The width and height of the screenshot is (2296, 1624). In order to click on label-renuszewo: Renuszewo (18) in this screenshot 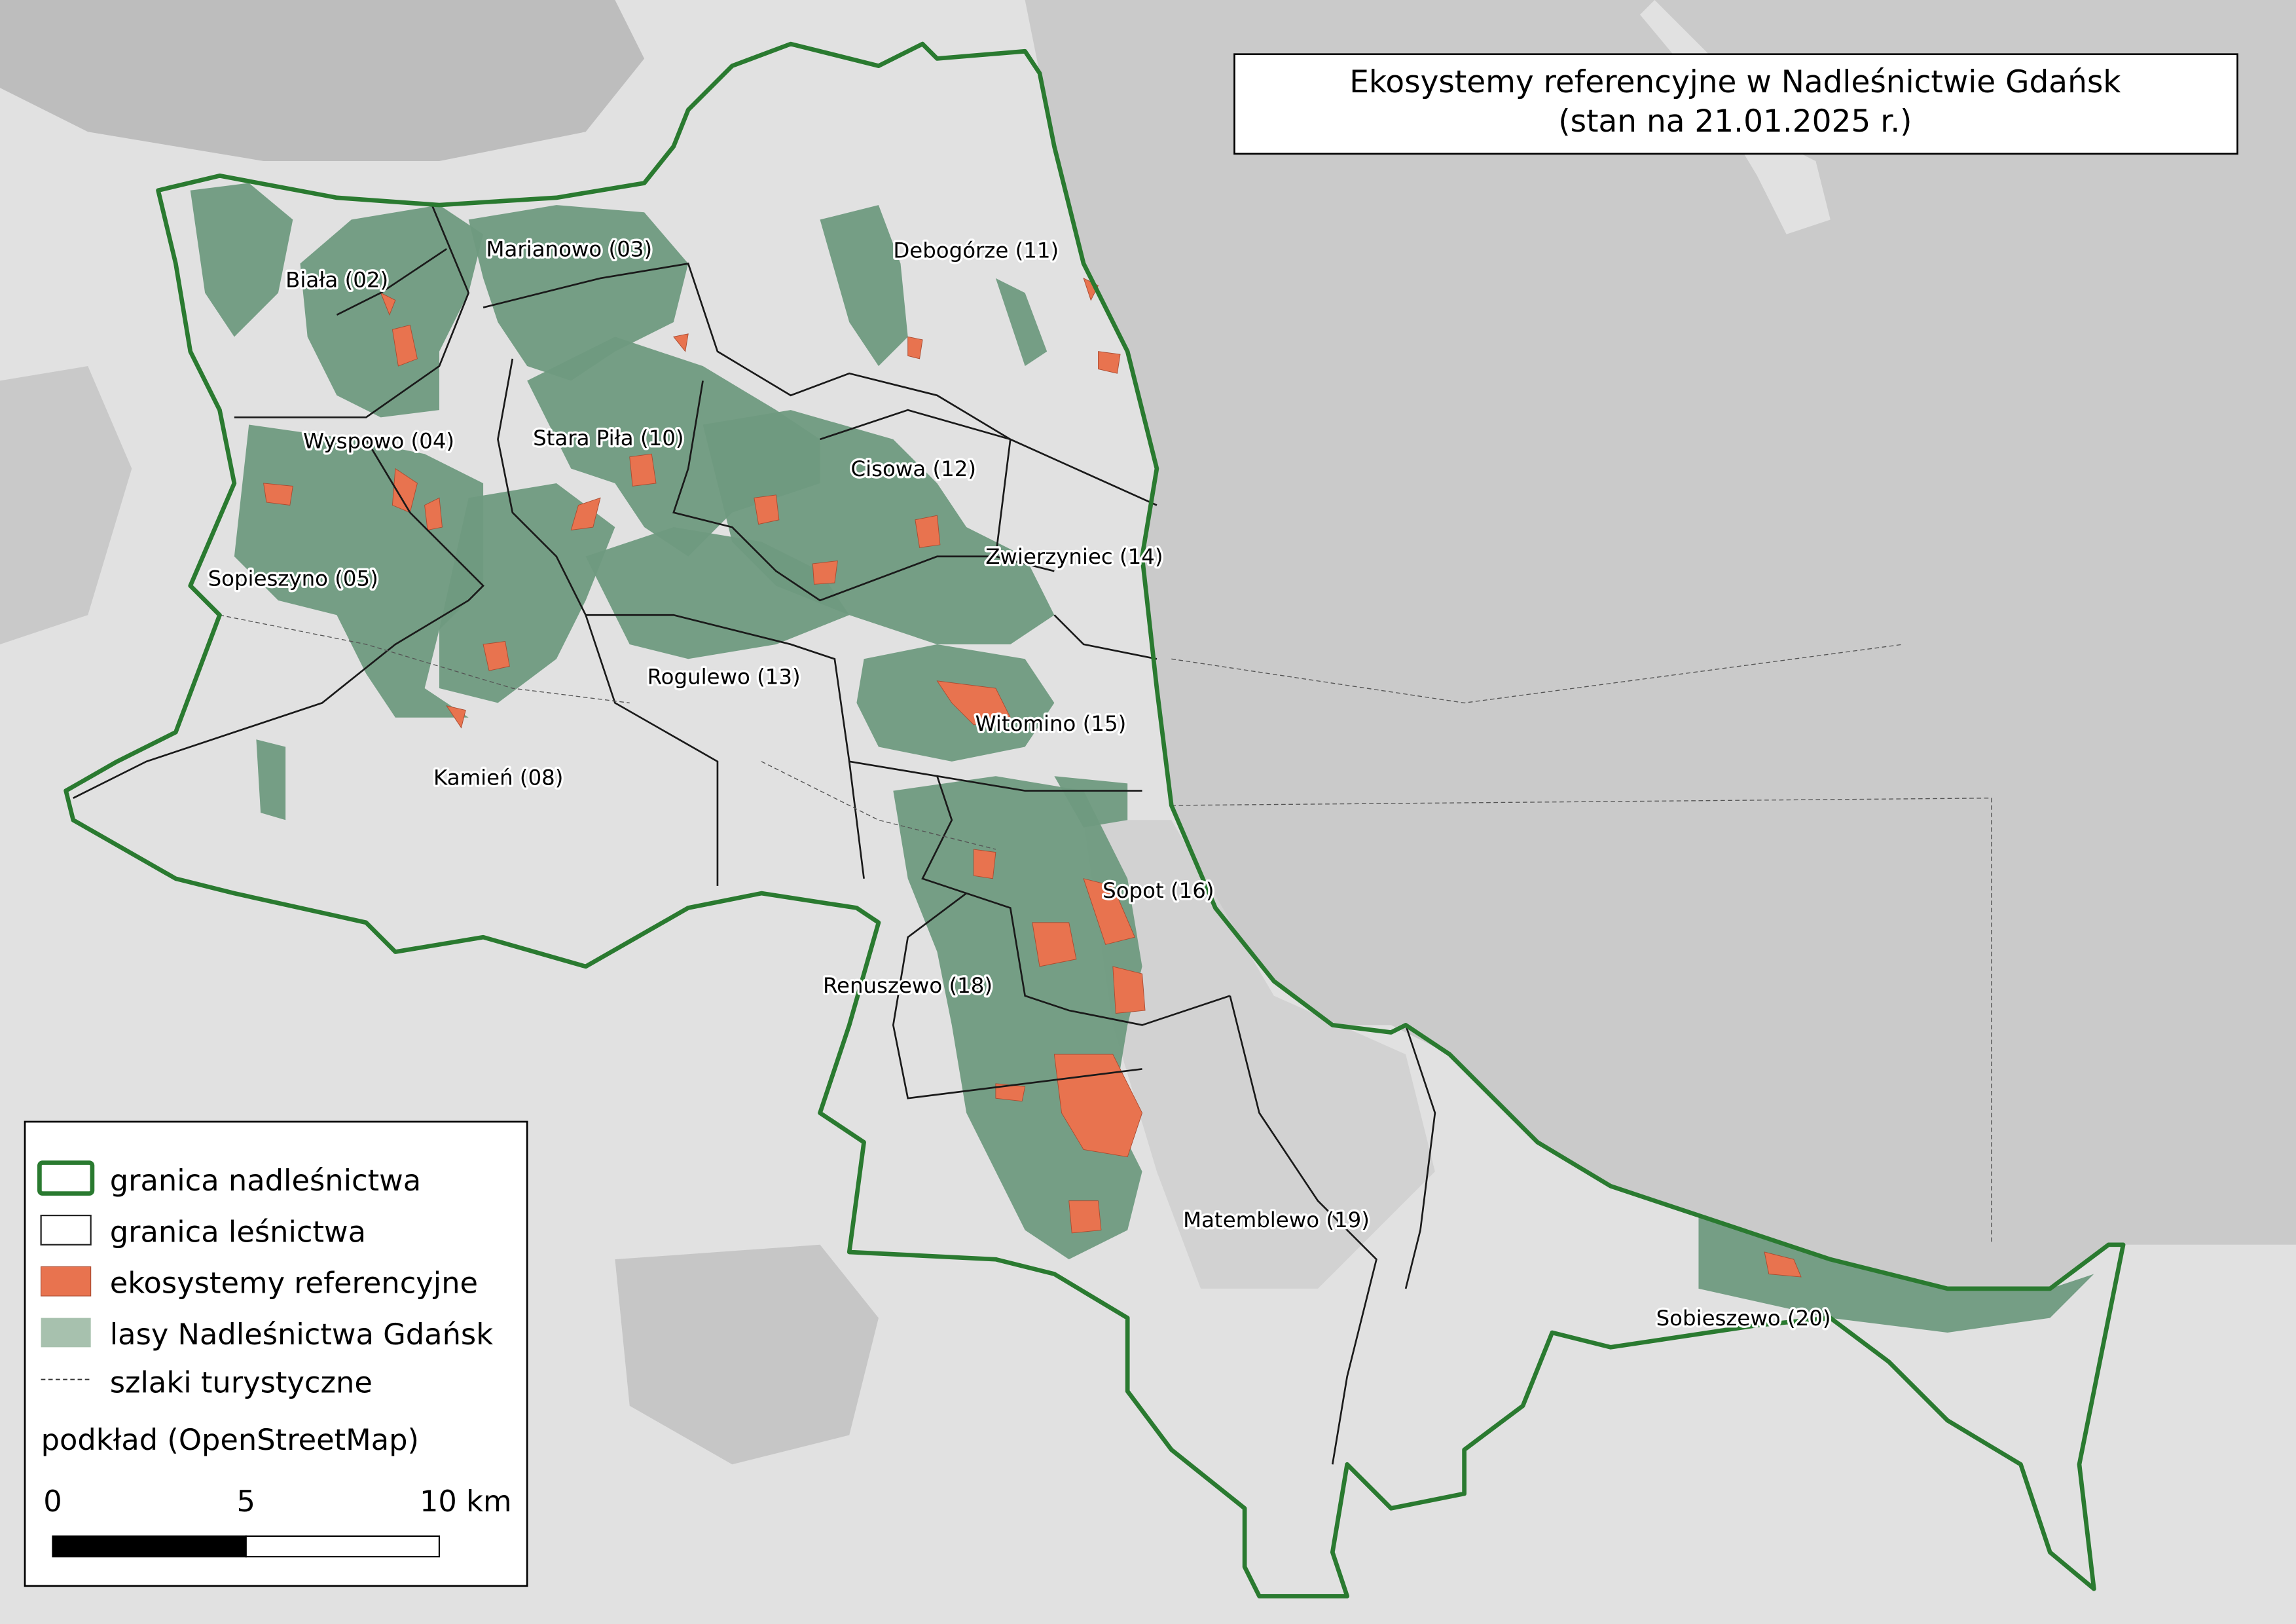, I will do `click(908, 985)`.